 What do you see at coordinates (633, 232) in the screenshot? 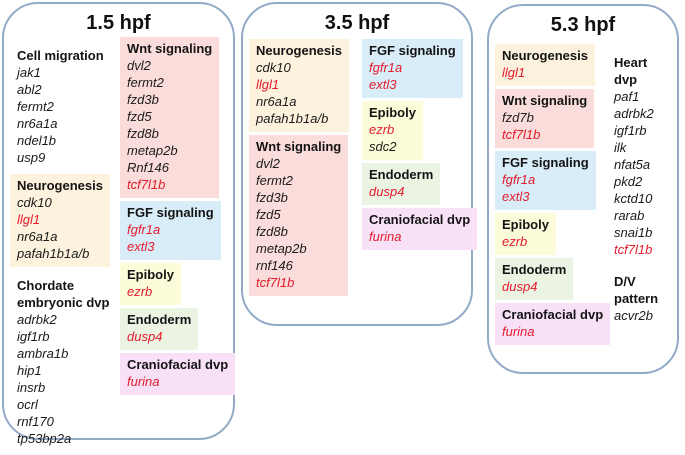
I see `gene-snai1b: snai1b` at bounding box center [633, 232].